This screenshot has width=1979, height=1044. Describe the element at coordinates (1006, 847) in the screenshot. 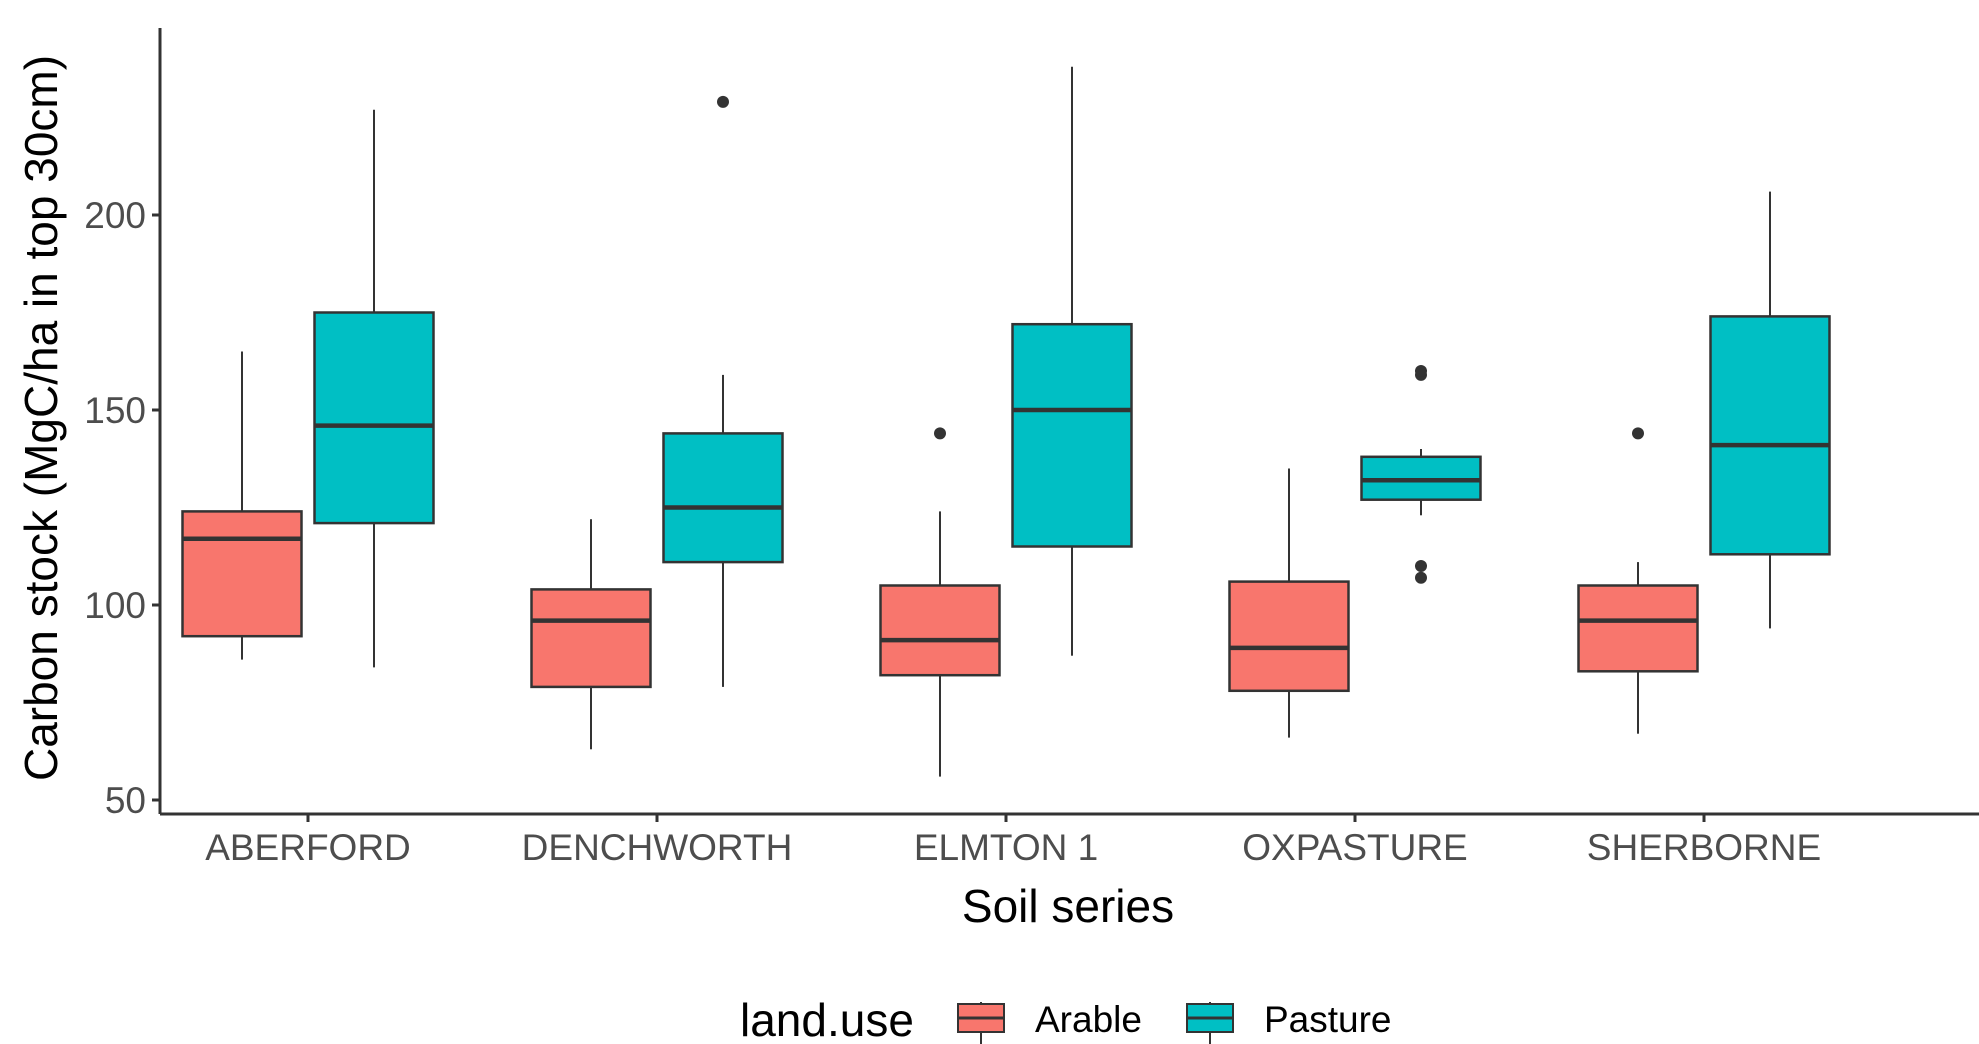

I see `x-tick-label: ELMTON 1` at that location.